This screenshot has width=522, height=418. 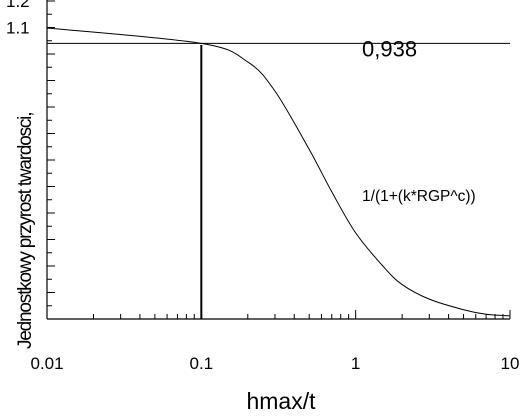 What do you see at coordinates (51, 153) in the screenshot?
I see `y-ticks` at bounding box center [51, 153].